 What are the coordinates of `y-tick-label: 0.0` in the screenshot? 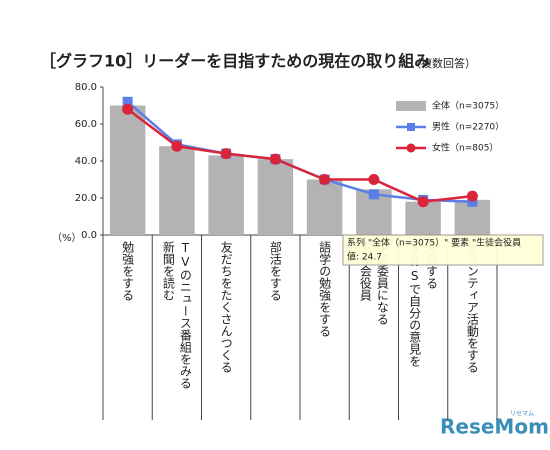 It's located at (89, 235).